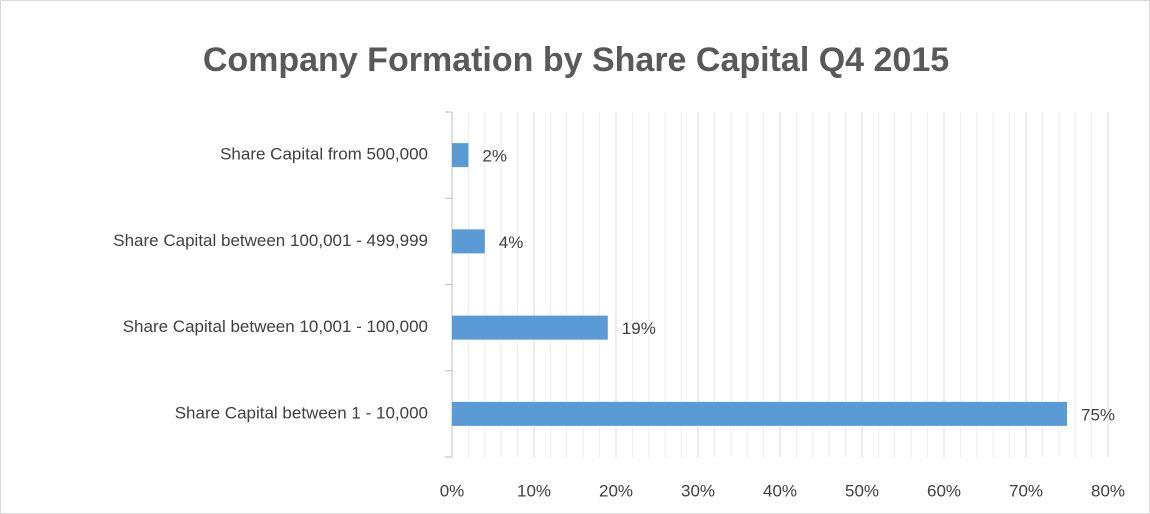  I want to click on x-tick-label: 60%, so click(944, 490).